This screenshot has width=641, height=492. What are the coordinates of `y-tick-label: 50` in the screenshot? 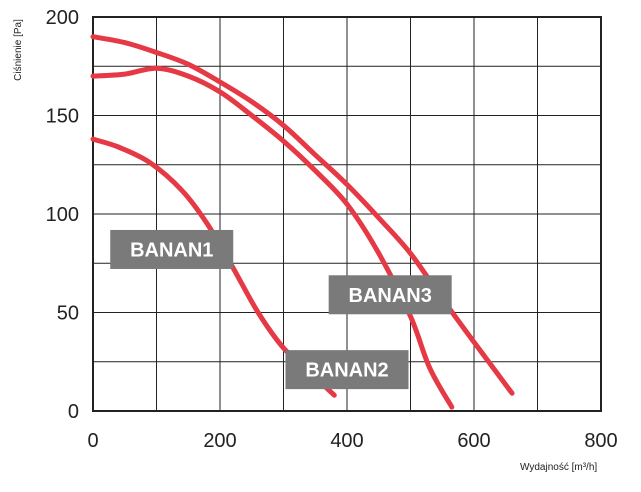 It's located at (68, 314).